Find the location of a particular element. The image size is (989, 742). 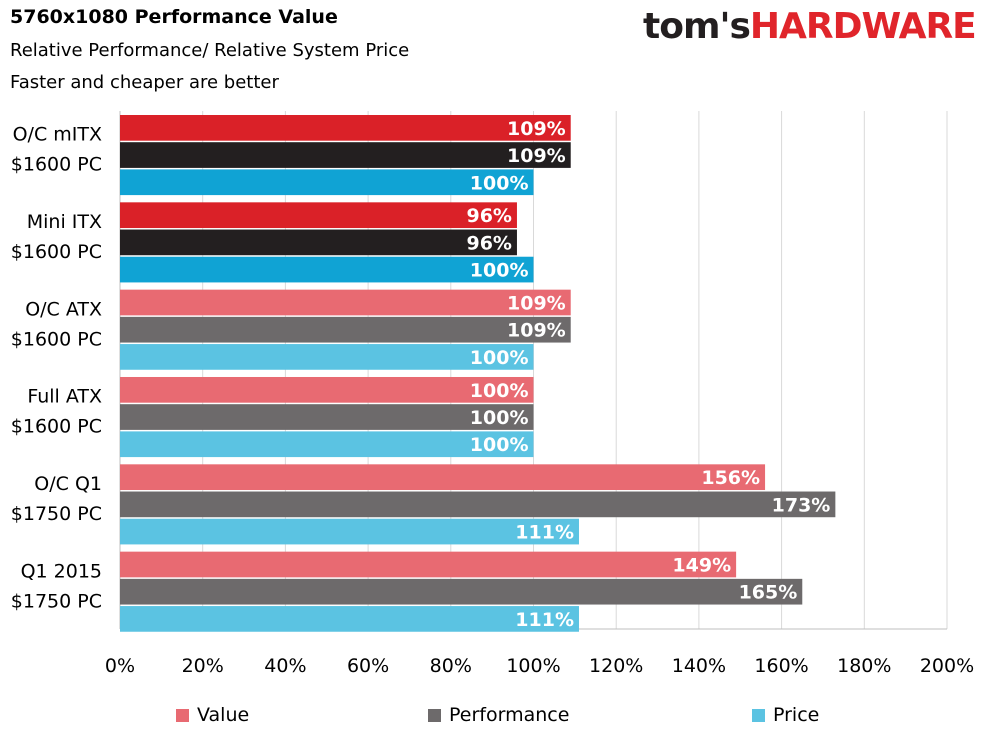

legend-swatch-performance is located at coordinates (434, 715).